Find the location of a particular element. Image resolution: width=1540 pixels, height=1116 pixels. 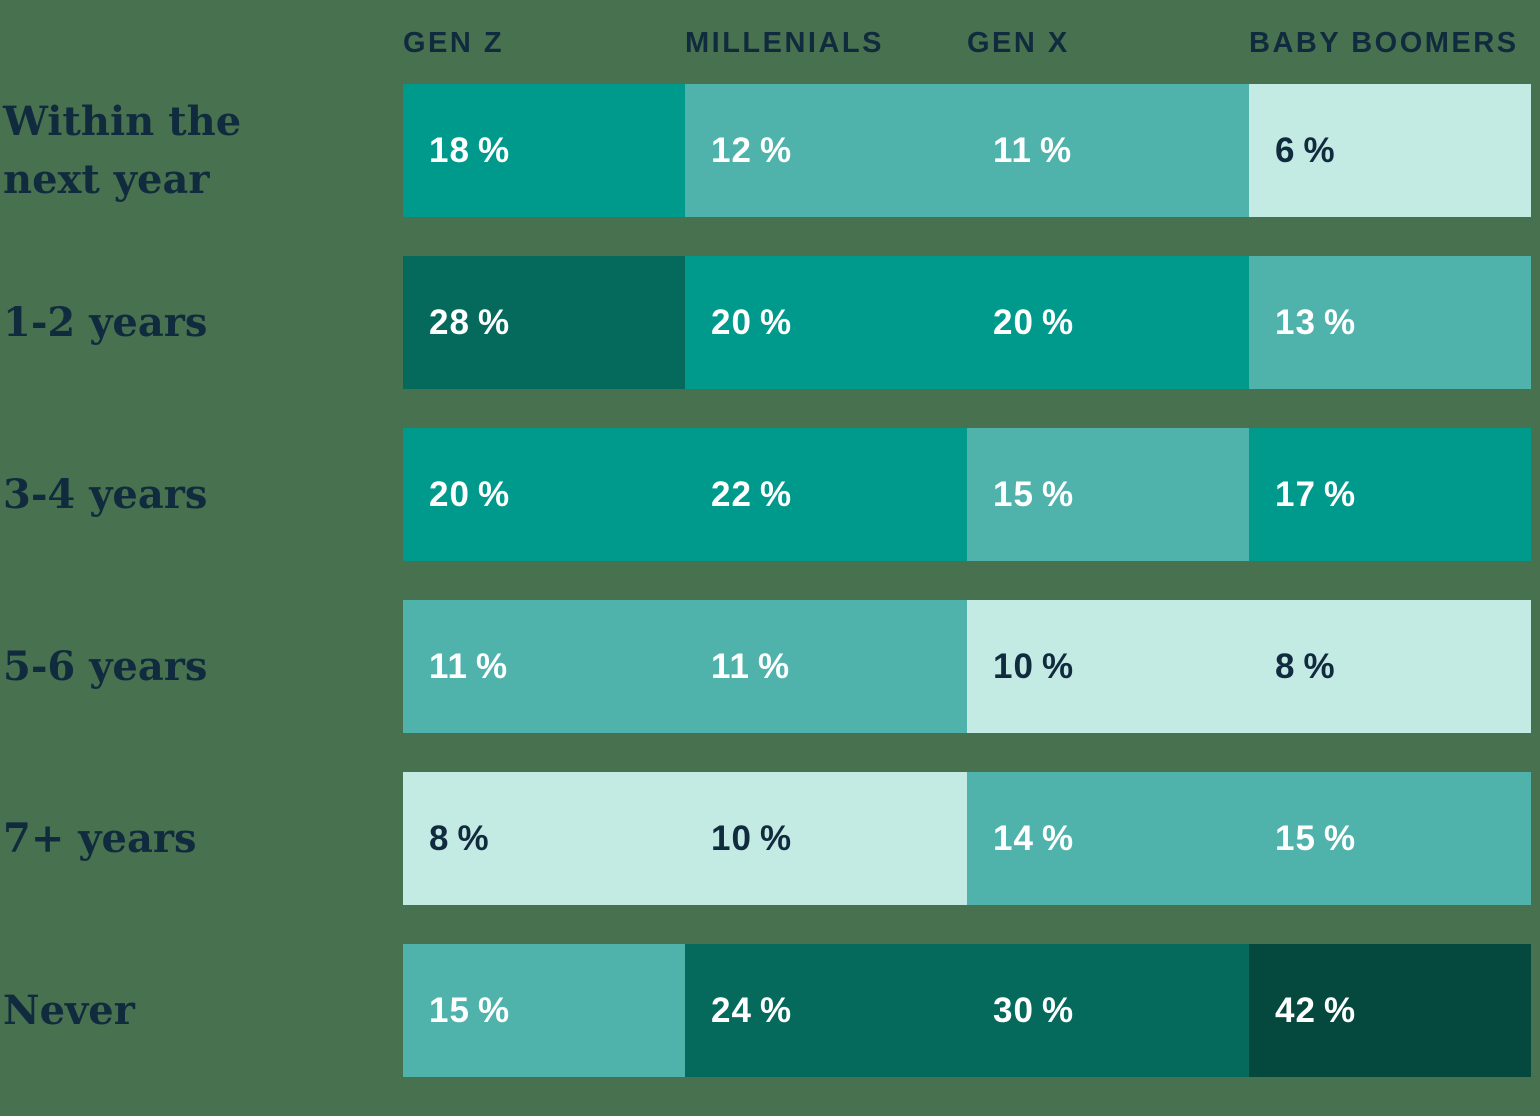

value-cell: 12 % is located at coordinates (826, 150).